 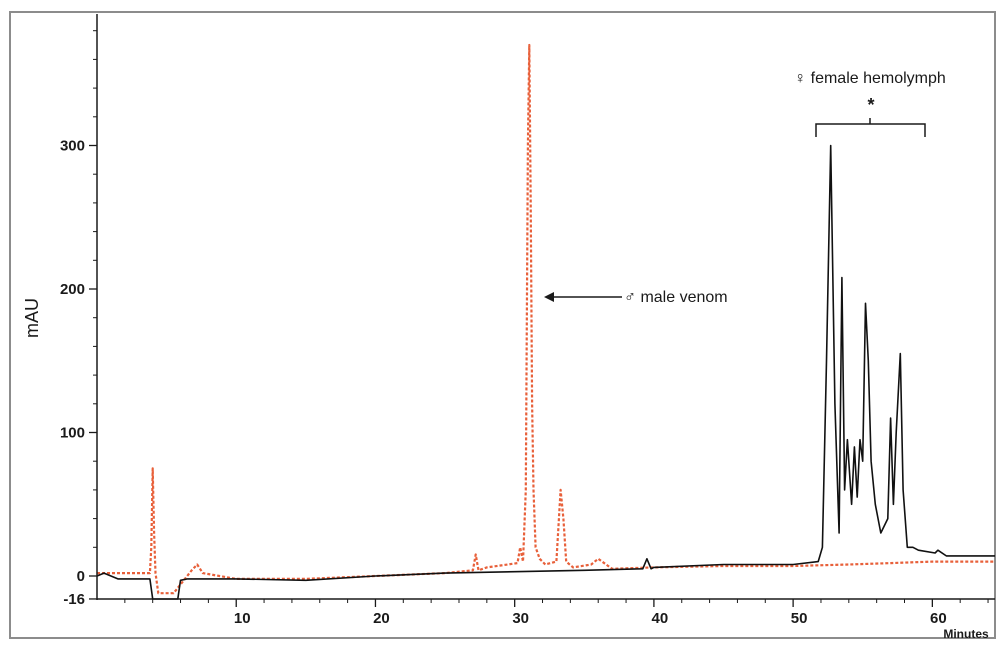 I want to click on female-hemolymph-annotation: ♀ female hemolymph *, so click(x=870, y=103).